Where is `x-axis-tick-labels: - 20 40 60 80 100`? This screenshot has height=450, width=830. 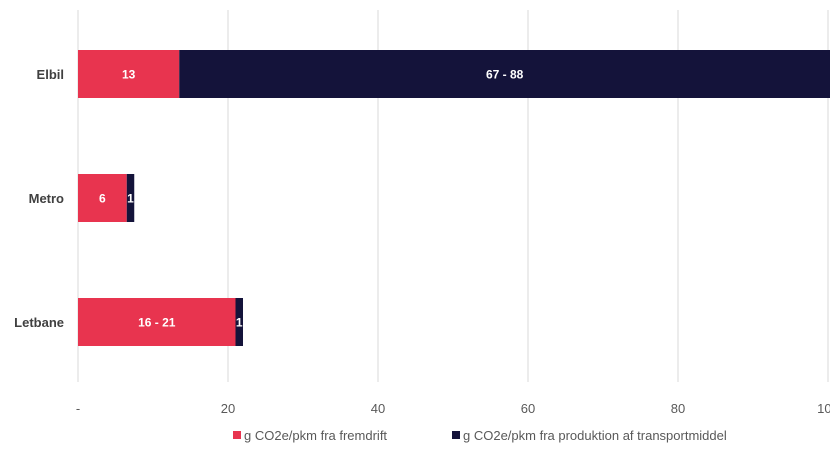
x-axis-tick-labels: - 20 40 60 80 100 is located at coordinates (453, 408).